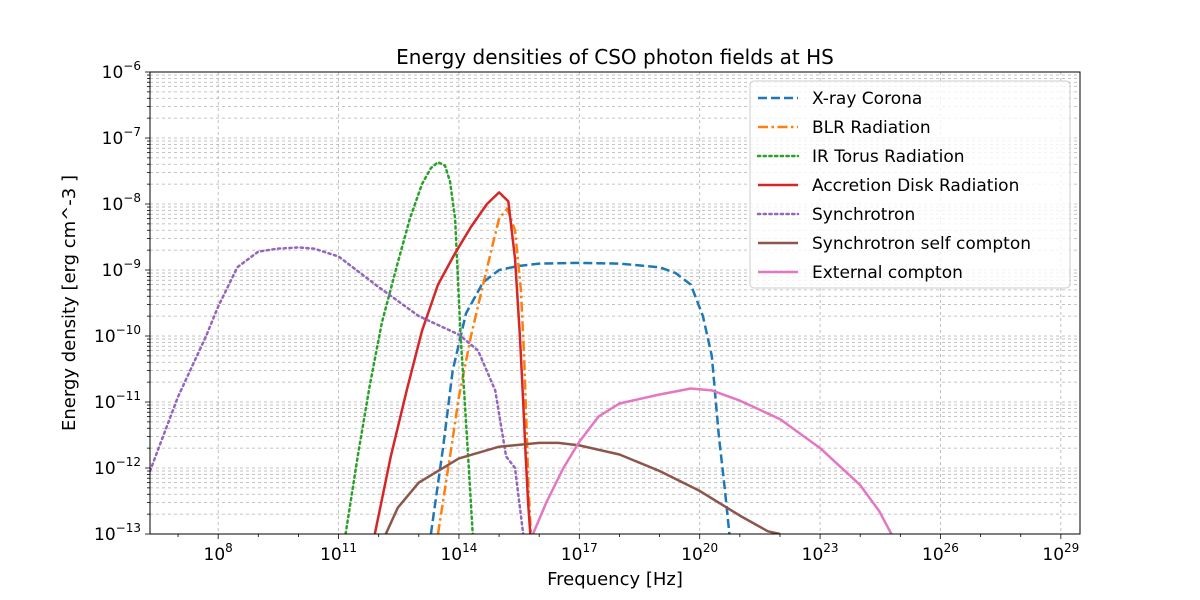 The width and height of the screenshot is (1200, 600). What do you see at coordinates (921, 244) in the screenshot?
I see `legend-label: Synchrotron self compton` at bounding box center [921, 244].